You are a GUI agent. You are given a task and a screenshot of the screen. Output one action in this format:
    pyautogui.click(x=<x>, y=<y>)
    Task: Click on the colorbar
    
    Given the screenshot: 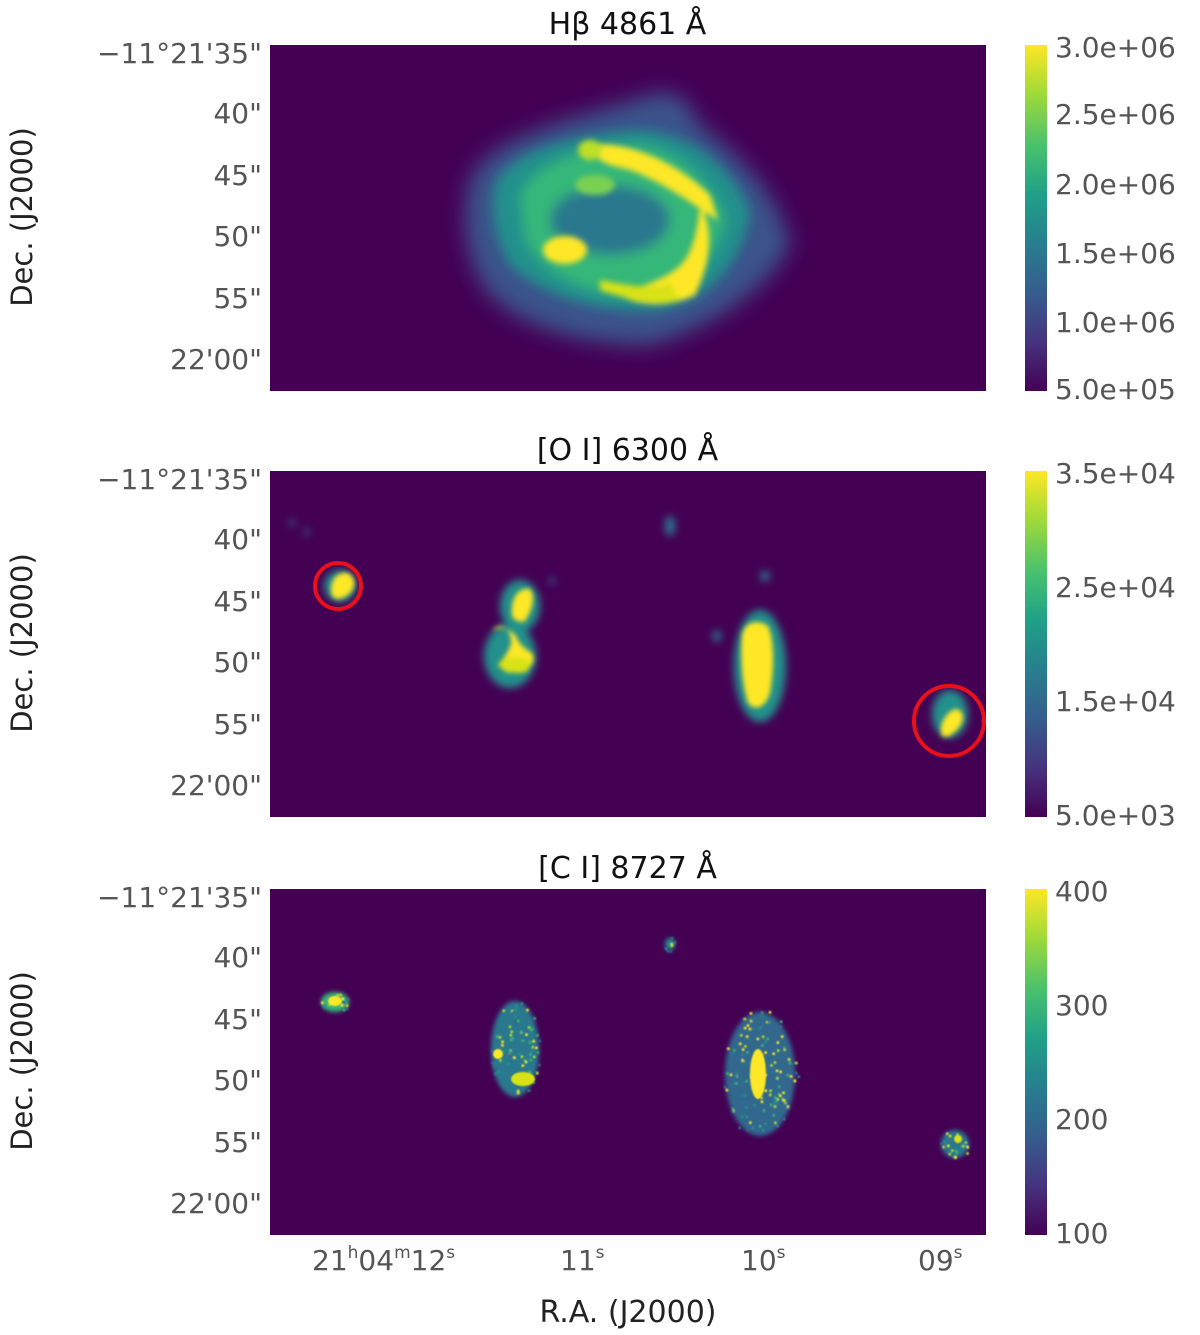 What is the action you would take?
    pyautogui.click(x=1036, y=218)
    